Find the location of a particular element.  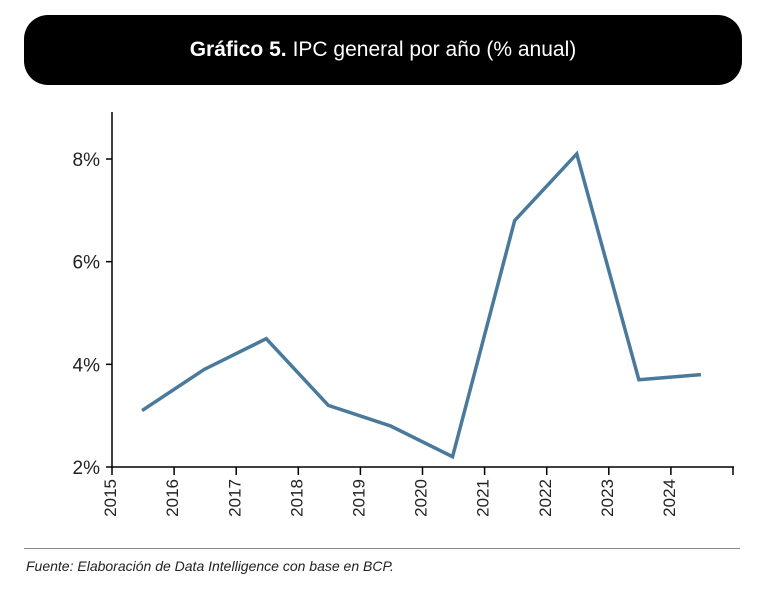

chart-title: Gráfico 5. IPC general por año (% anual) is located at coordinates (383, 50).